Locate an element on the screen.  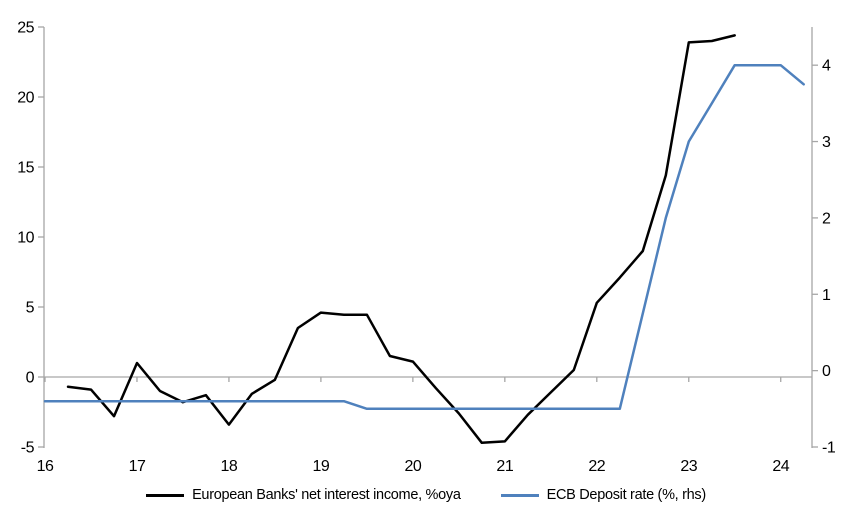
right-axis-label: 0 is located at coordinates (826, 371).